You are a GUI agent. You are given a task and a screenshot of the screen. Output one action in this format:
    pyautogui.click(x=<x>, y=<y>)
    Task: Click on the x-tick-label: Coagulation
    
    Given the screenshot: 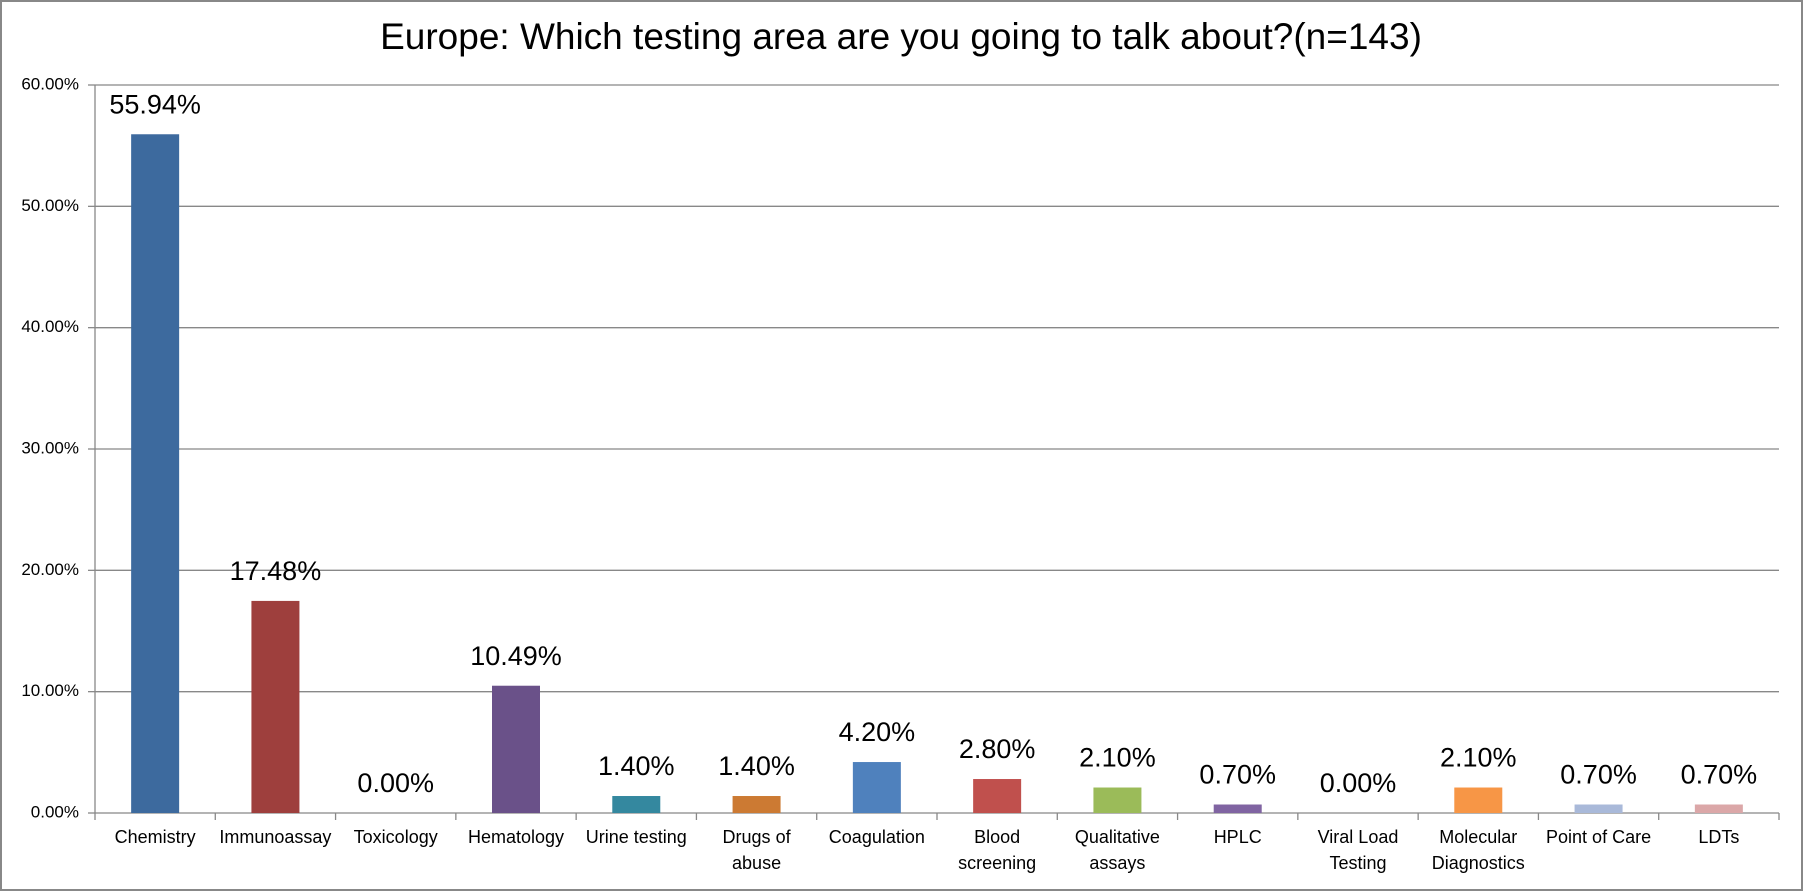 What is the action you would take?
    pyautogui.click(x=876, y=837)
    